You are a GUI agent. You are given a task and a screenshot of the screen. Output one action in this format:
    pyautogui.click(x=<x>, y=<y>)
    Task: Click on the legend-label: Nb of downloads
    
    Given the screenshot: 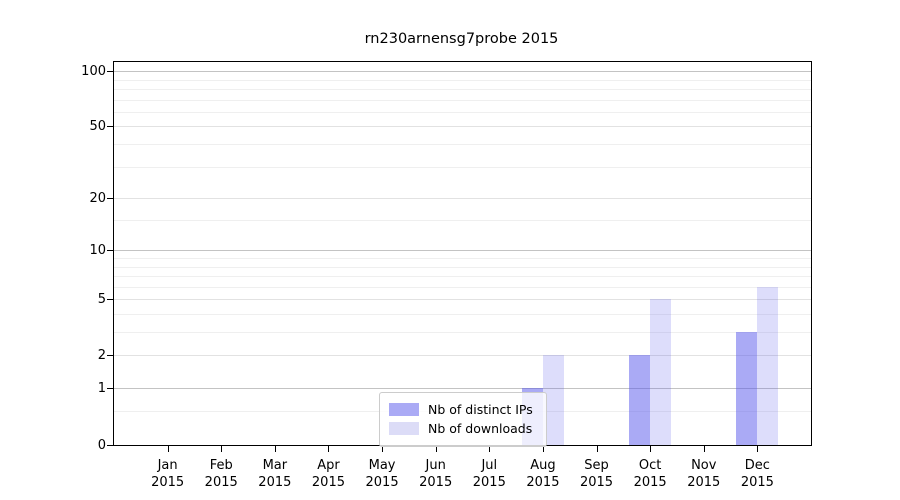 What is the action you would take?
    pyautogui.click(x=480, y=428)
    